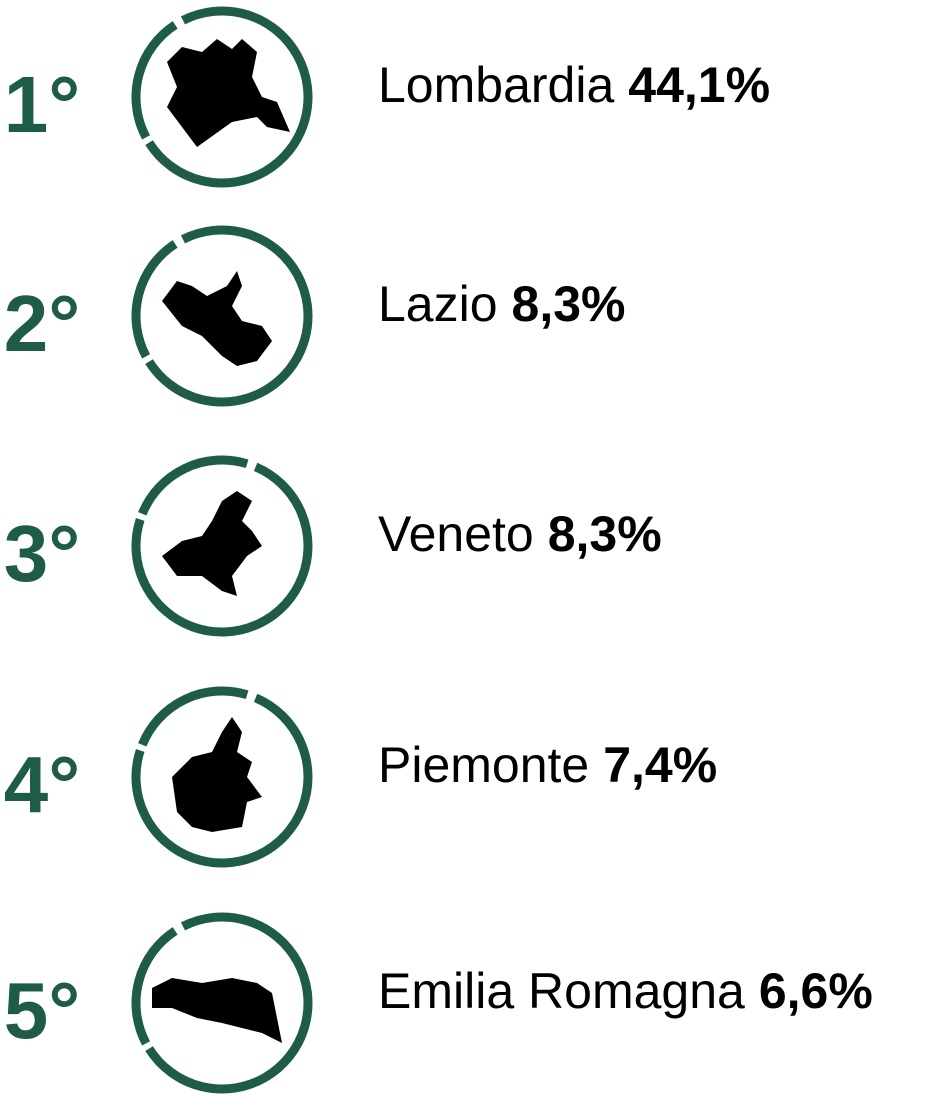  I want to click on rank: 1°, so click(42, 104).